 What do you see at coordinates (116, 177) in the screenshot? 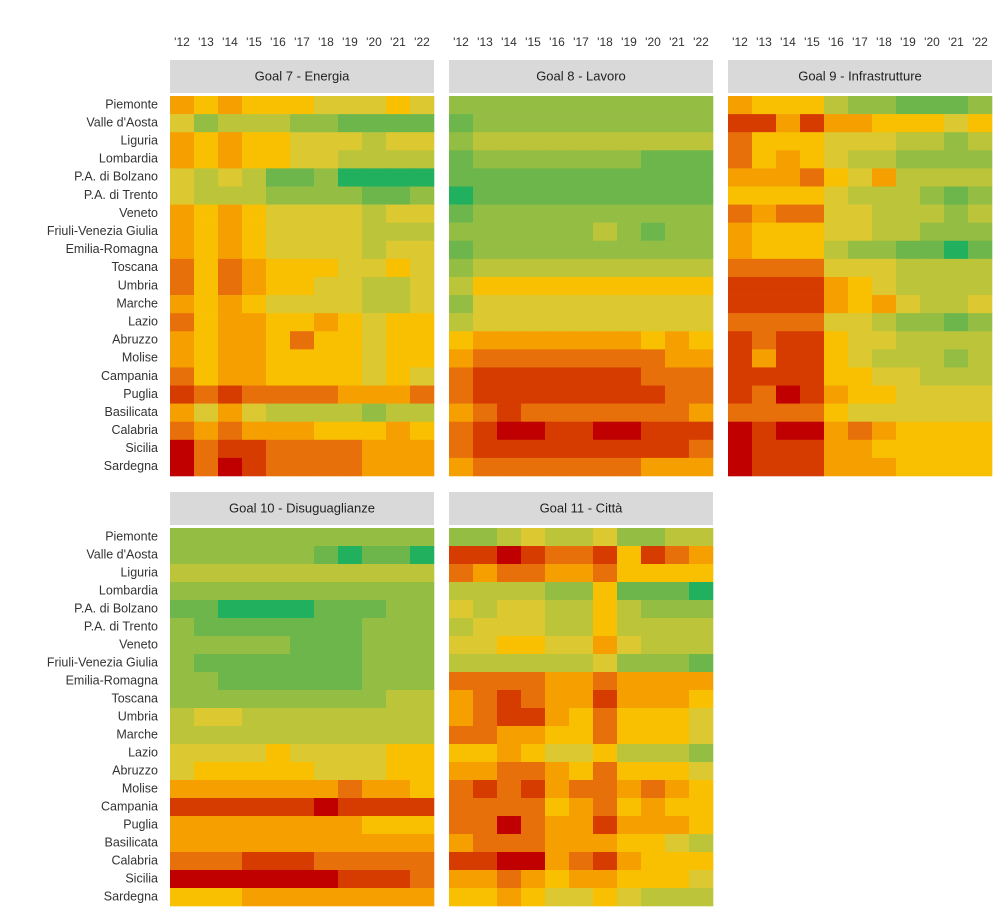
I see `y-tick-label: P.A. di Bolzano` at bounding box center [116, 177].